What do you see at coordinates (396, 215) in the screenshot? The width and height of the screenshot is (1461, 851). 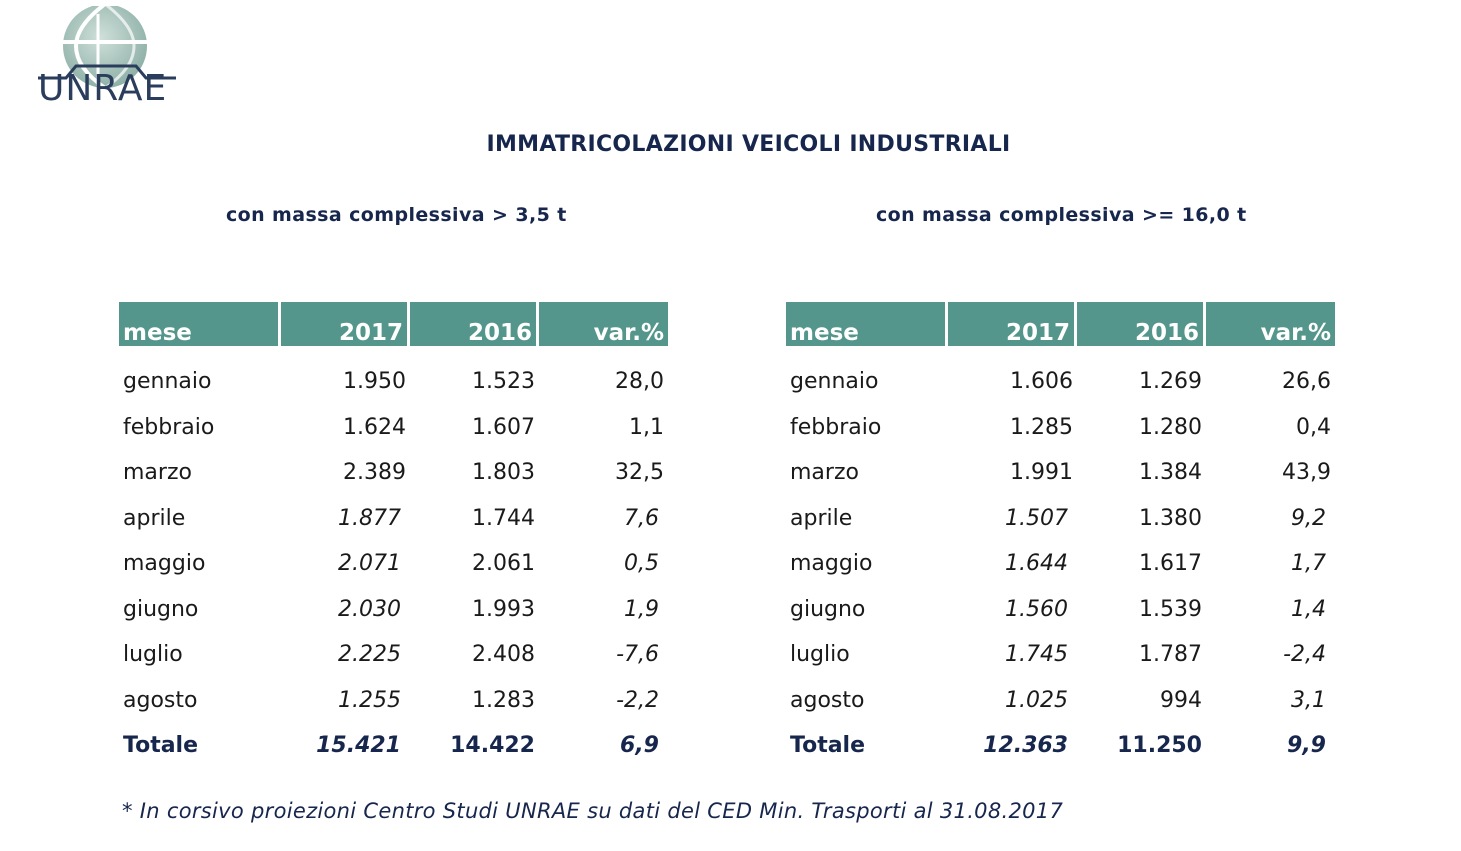 I see `subtitle-left: con massa complessiva > 3,5 t` at bounding box center [396, 215].